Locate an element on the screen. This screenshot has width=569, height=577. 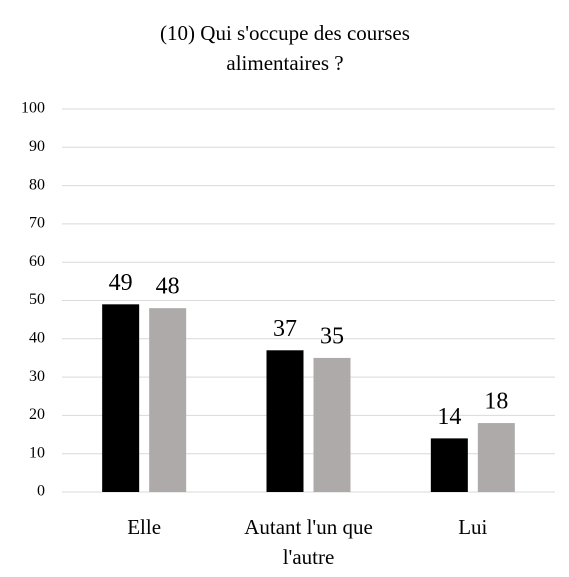
y-tick-label: 60 is located at coordinates (37, 261).